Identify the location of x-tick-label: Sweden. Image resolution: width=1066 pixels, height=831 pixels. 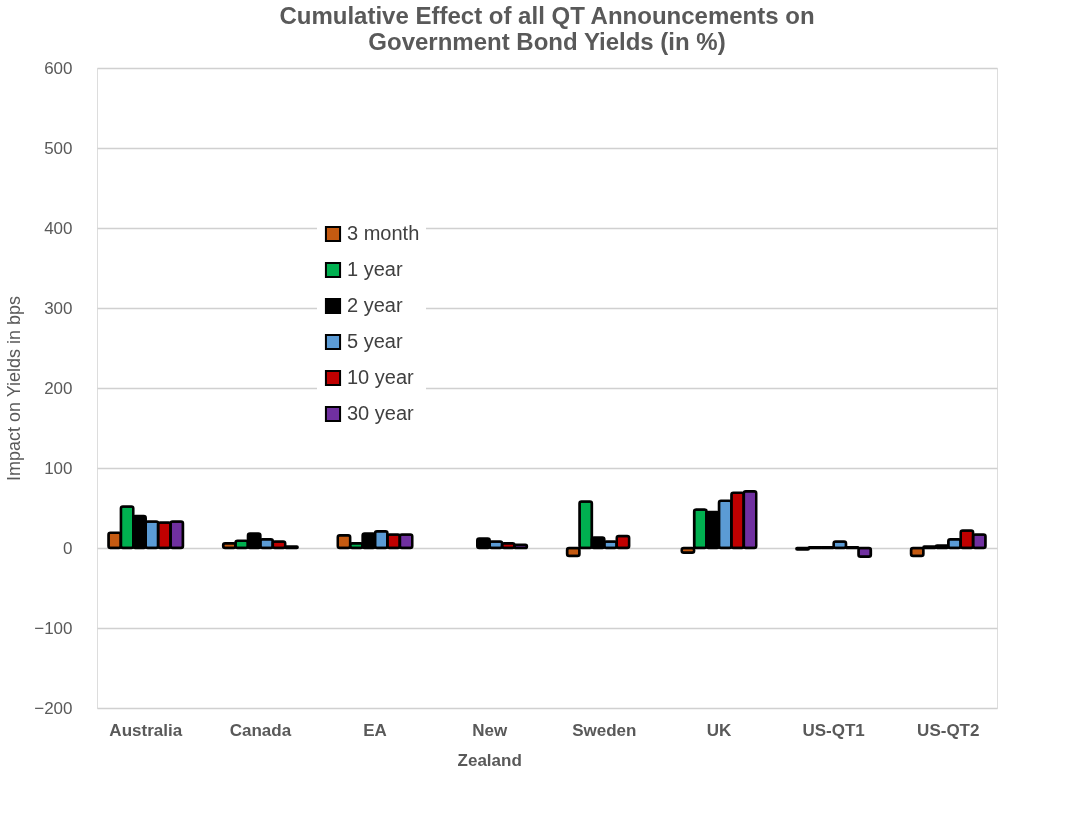
(604, 730).